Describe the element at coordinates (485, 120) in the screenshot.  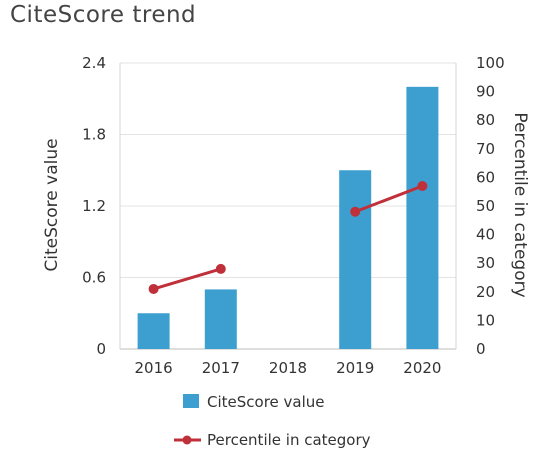
I see `right-tick-label: 80` at that location.